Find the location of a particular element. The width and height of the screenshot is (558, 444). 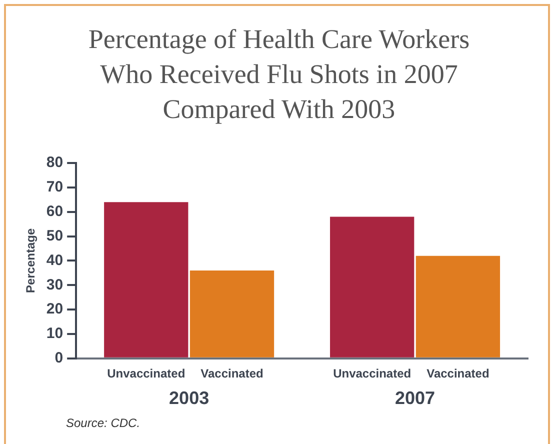

y-tick-label: 50 is located at coordinates (55, 235).